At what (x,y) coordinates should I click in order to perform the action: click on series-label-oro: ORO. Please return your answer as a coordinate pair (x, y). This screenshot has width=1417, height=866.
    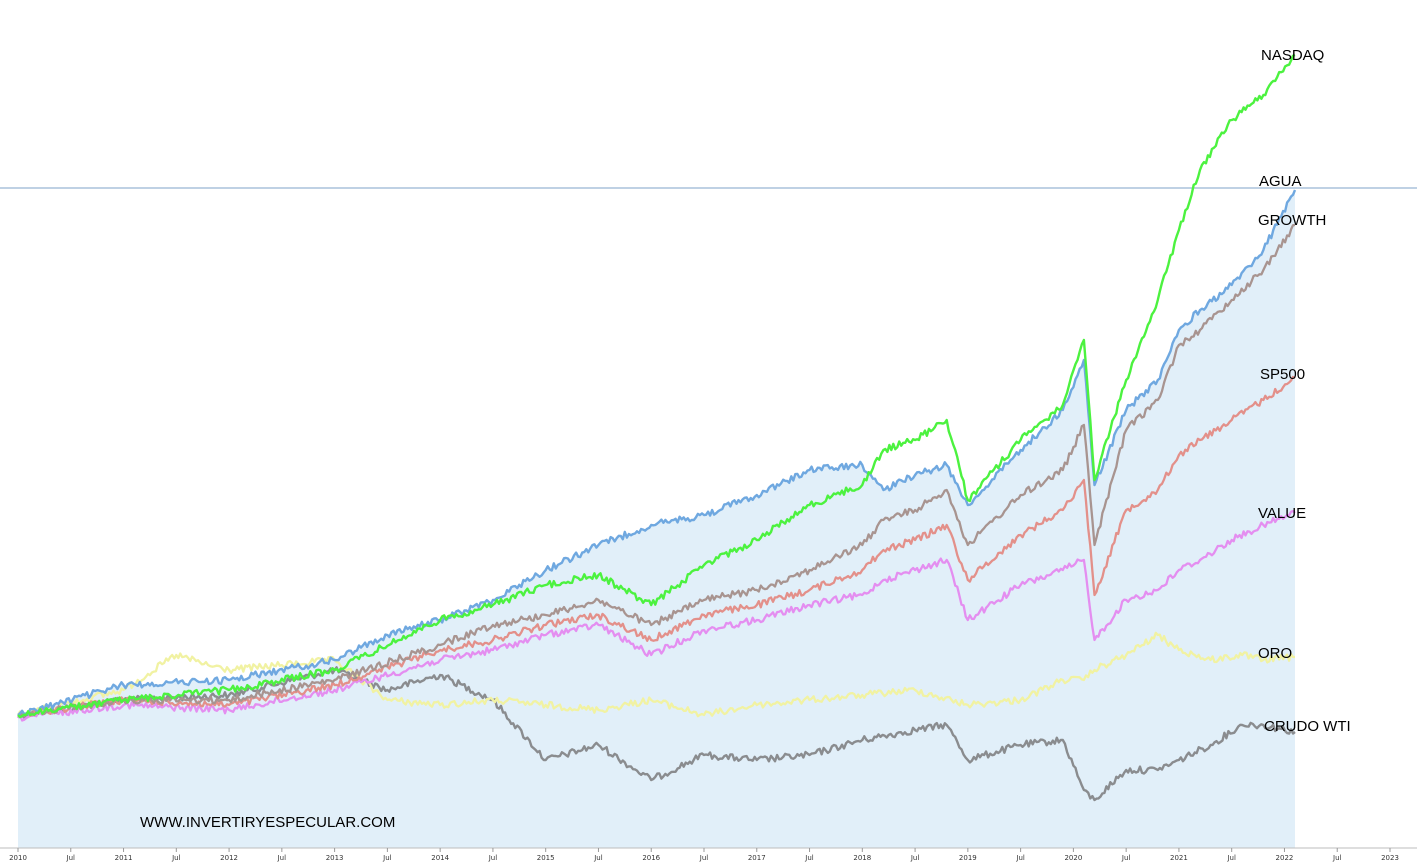
    Looking at the image, I should click on (1275, 653).